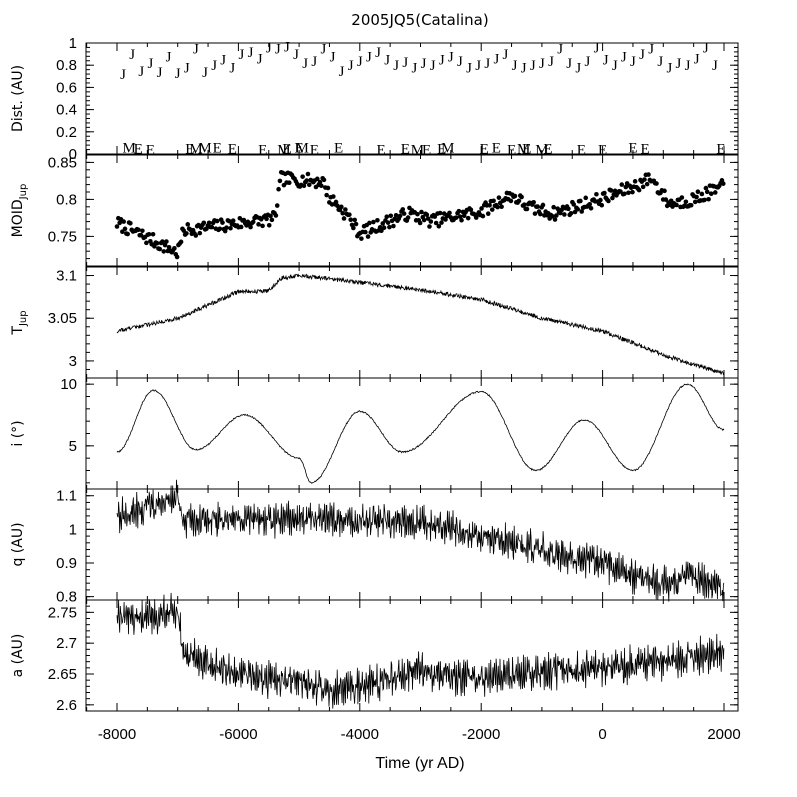 Image resolution: width=797 pixels, height=797 pixels. Describe the element at coordinates (73, 529) in the screenshot. I see `y-tick-label-q: 1` at that location.